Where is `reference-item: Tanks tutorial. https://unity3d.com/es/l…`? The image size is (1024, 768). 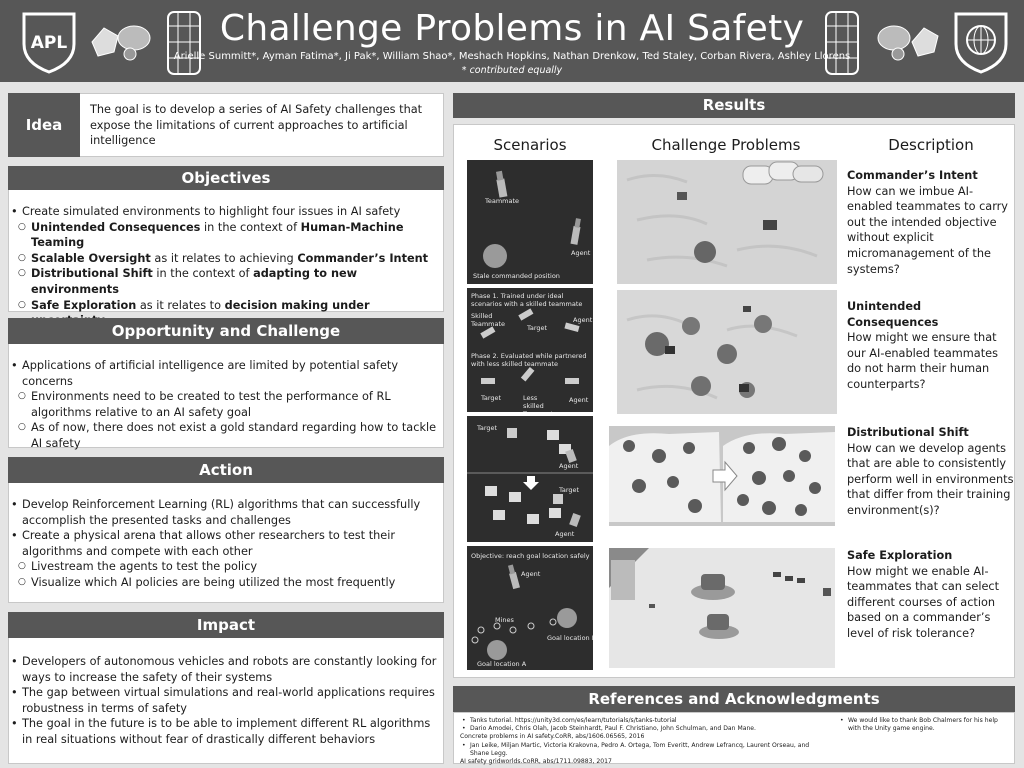 reference-item: Tanks tutorial. https://unity3d.com/es/l… is located at coordinates (640, 721).